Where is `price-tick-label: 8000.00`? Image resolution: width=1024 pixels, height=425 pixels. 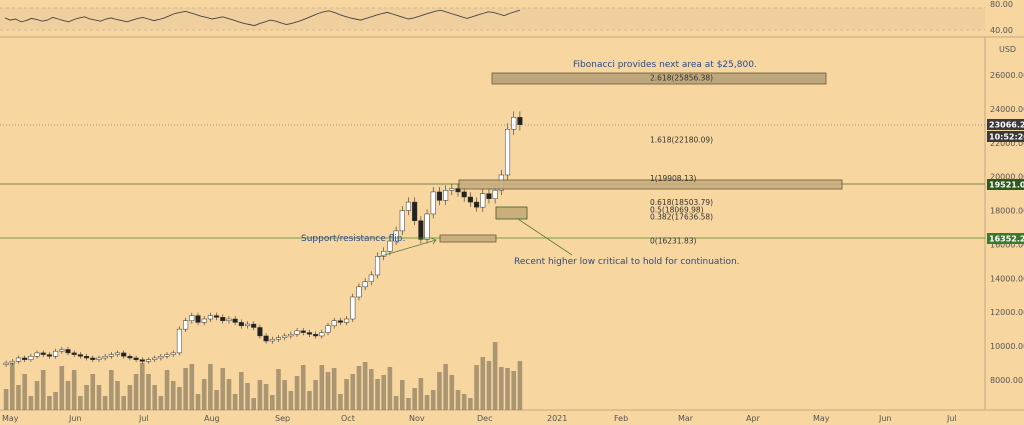
price-tick-label: 8000.00 is located at coordinates (1006, 380).